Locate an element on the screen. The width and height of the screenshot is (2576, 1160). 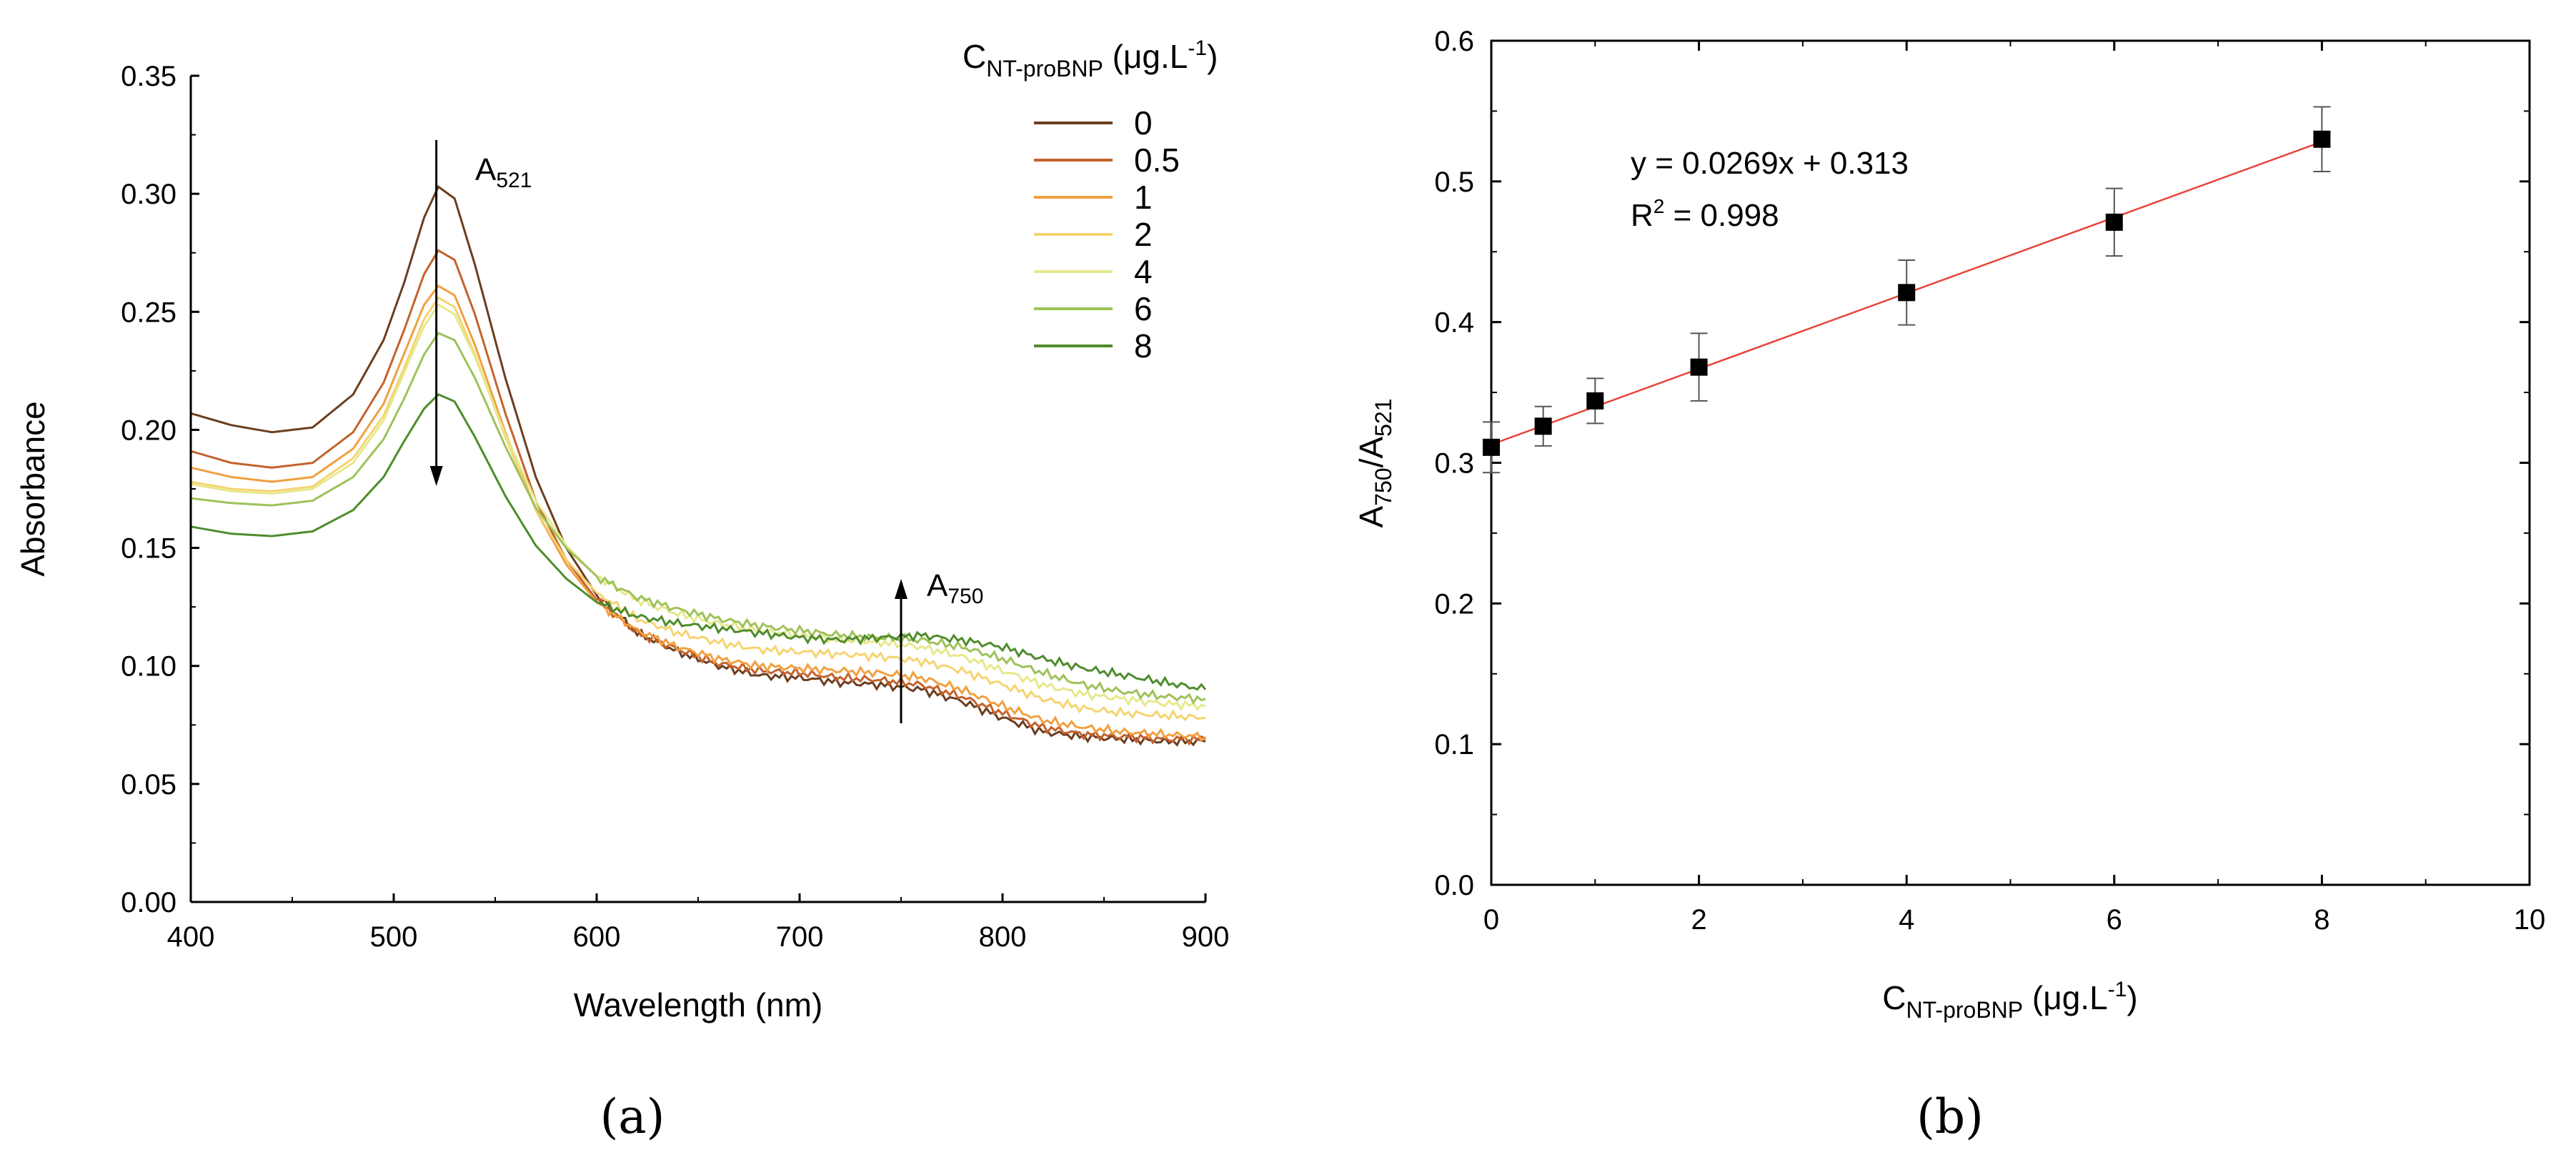
panel-a-x-ticks: 400 500 600 700 800 900 is located at coordinates (698, 923).